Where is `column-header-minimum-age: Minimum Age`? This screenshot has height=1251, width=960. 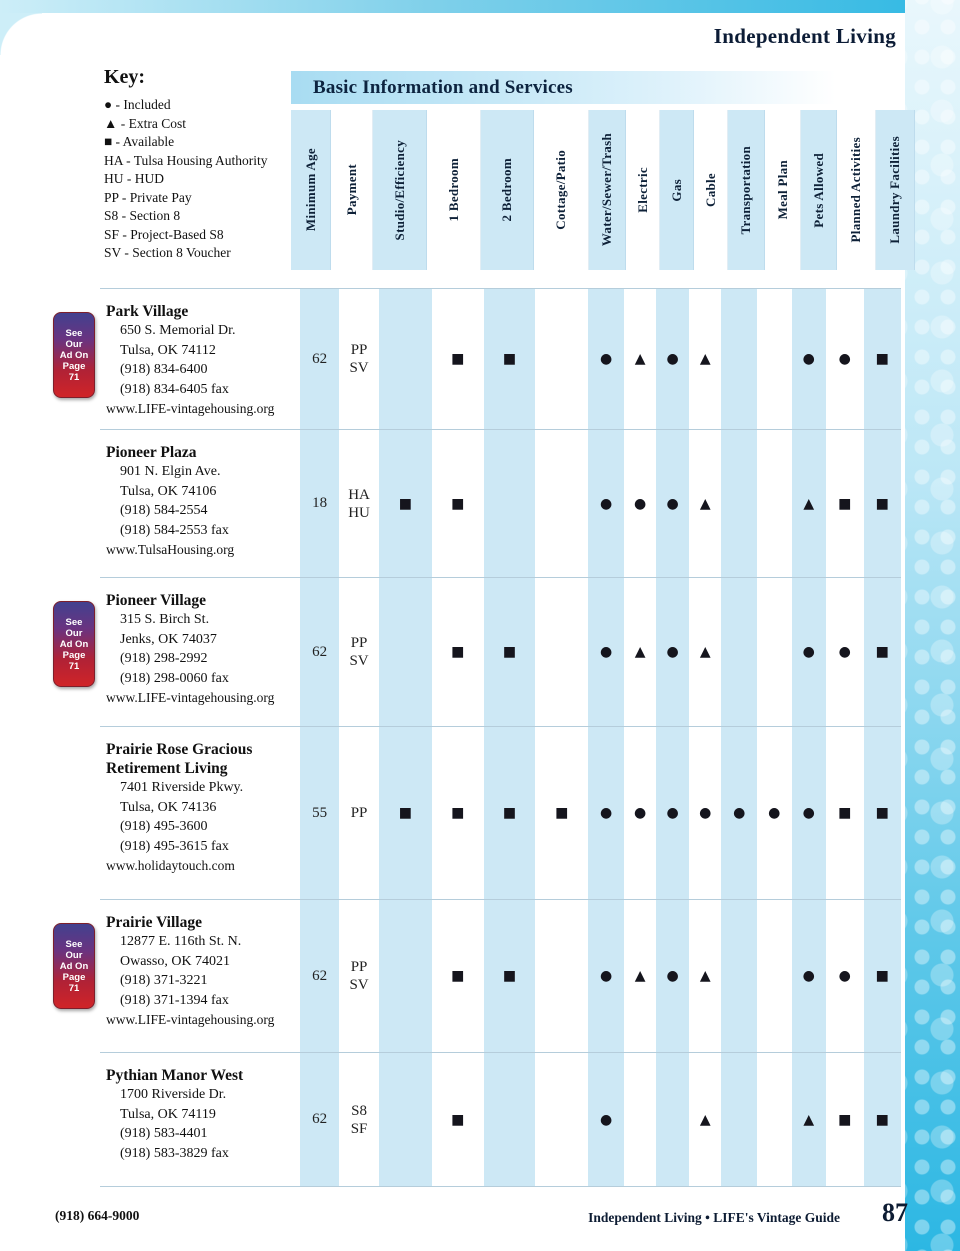
column-header-minimum-age: Minimum Age is located at coordinates (311, 190).